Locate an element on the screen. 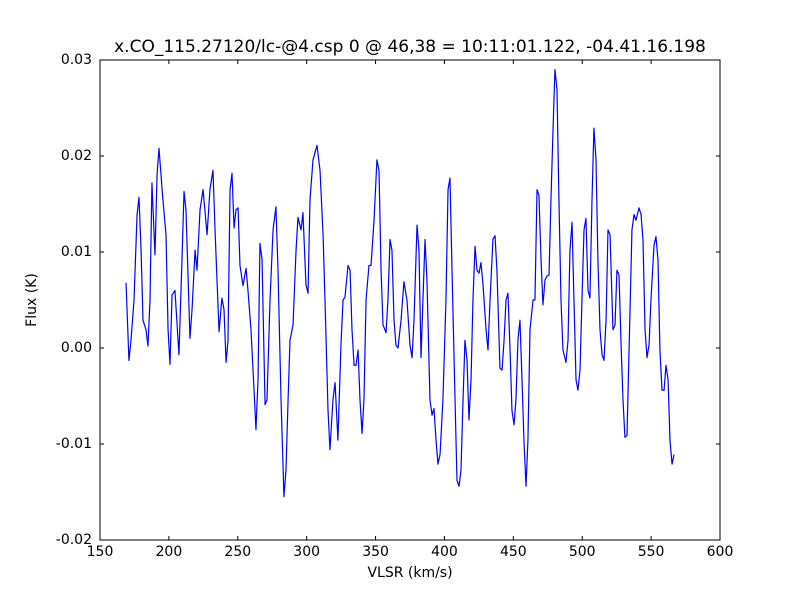 This screenshot has height=600, width=800. y-tick-label: -0.02 is located at coordinates (74, 540).